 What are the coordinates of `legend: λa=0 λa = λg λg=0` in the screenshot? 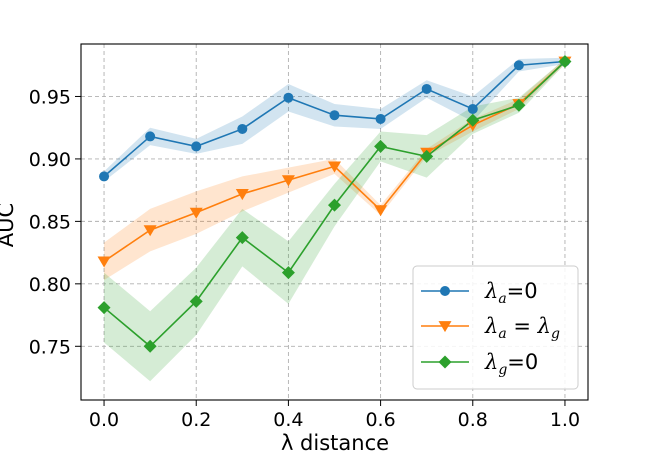 It's located at (495, 327).